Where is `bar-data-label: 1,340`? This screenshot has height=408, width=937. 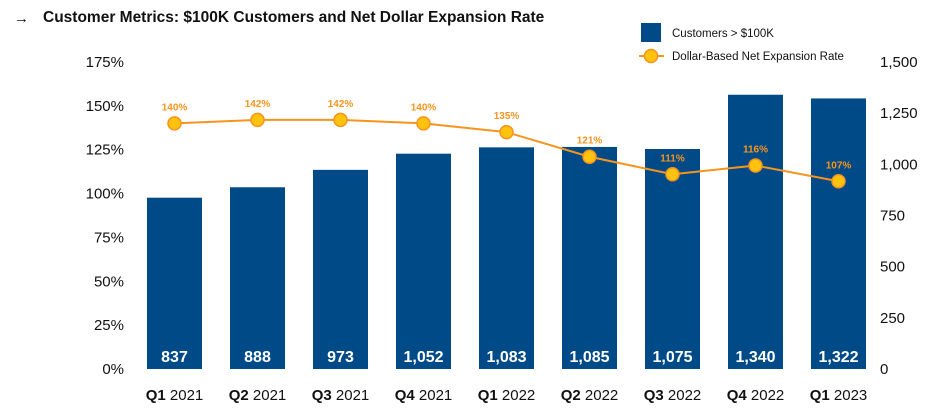
bar-data-label: 1,340 is located at coordinates (755, 357).